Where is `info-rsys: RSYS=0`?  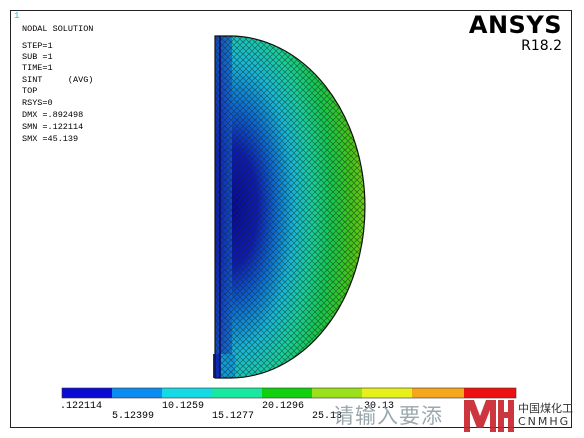
info-rsys: RSYS=0 is located at coordinates (37, 103).